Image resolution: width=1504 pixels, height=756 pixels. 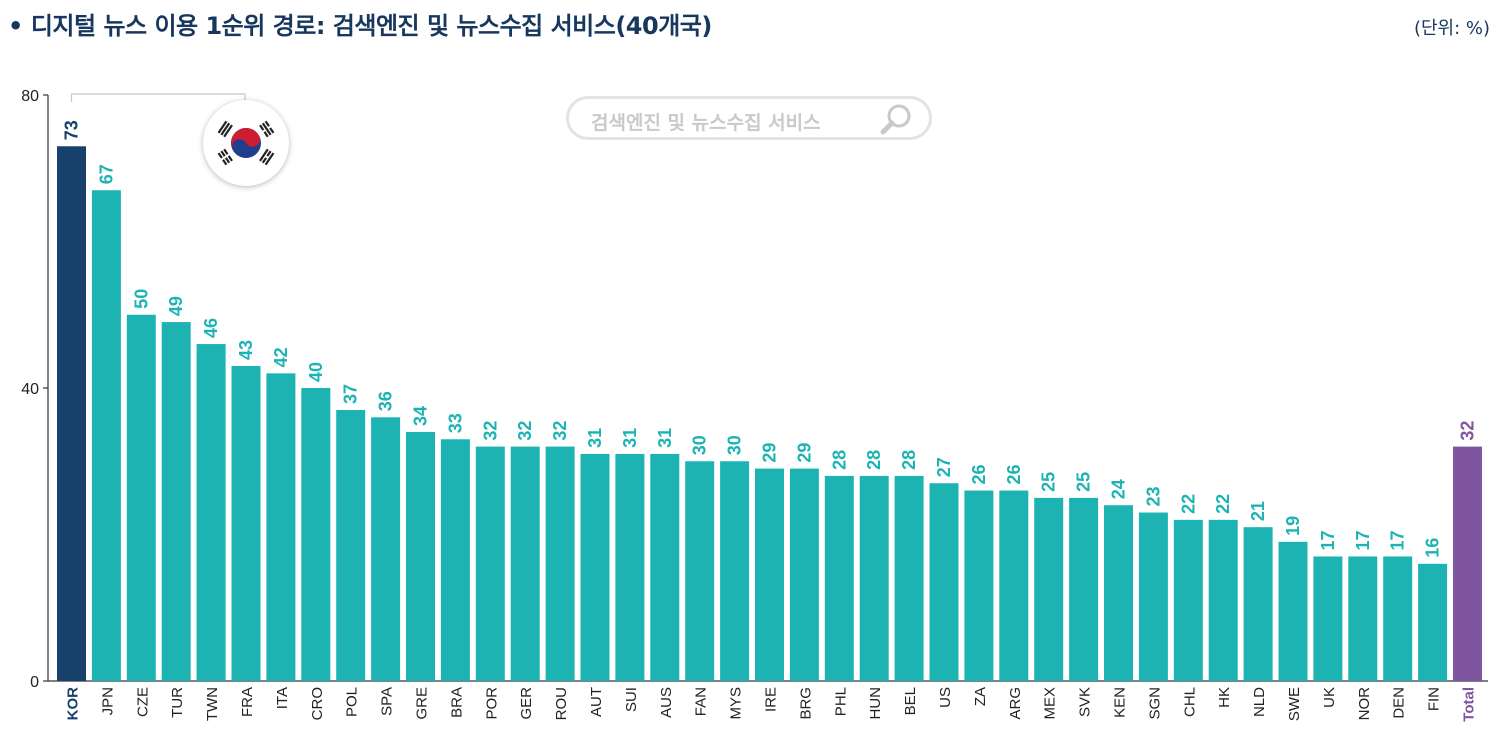 I want to click on y-tick-label: 0, so click(x=34, y=682).